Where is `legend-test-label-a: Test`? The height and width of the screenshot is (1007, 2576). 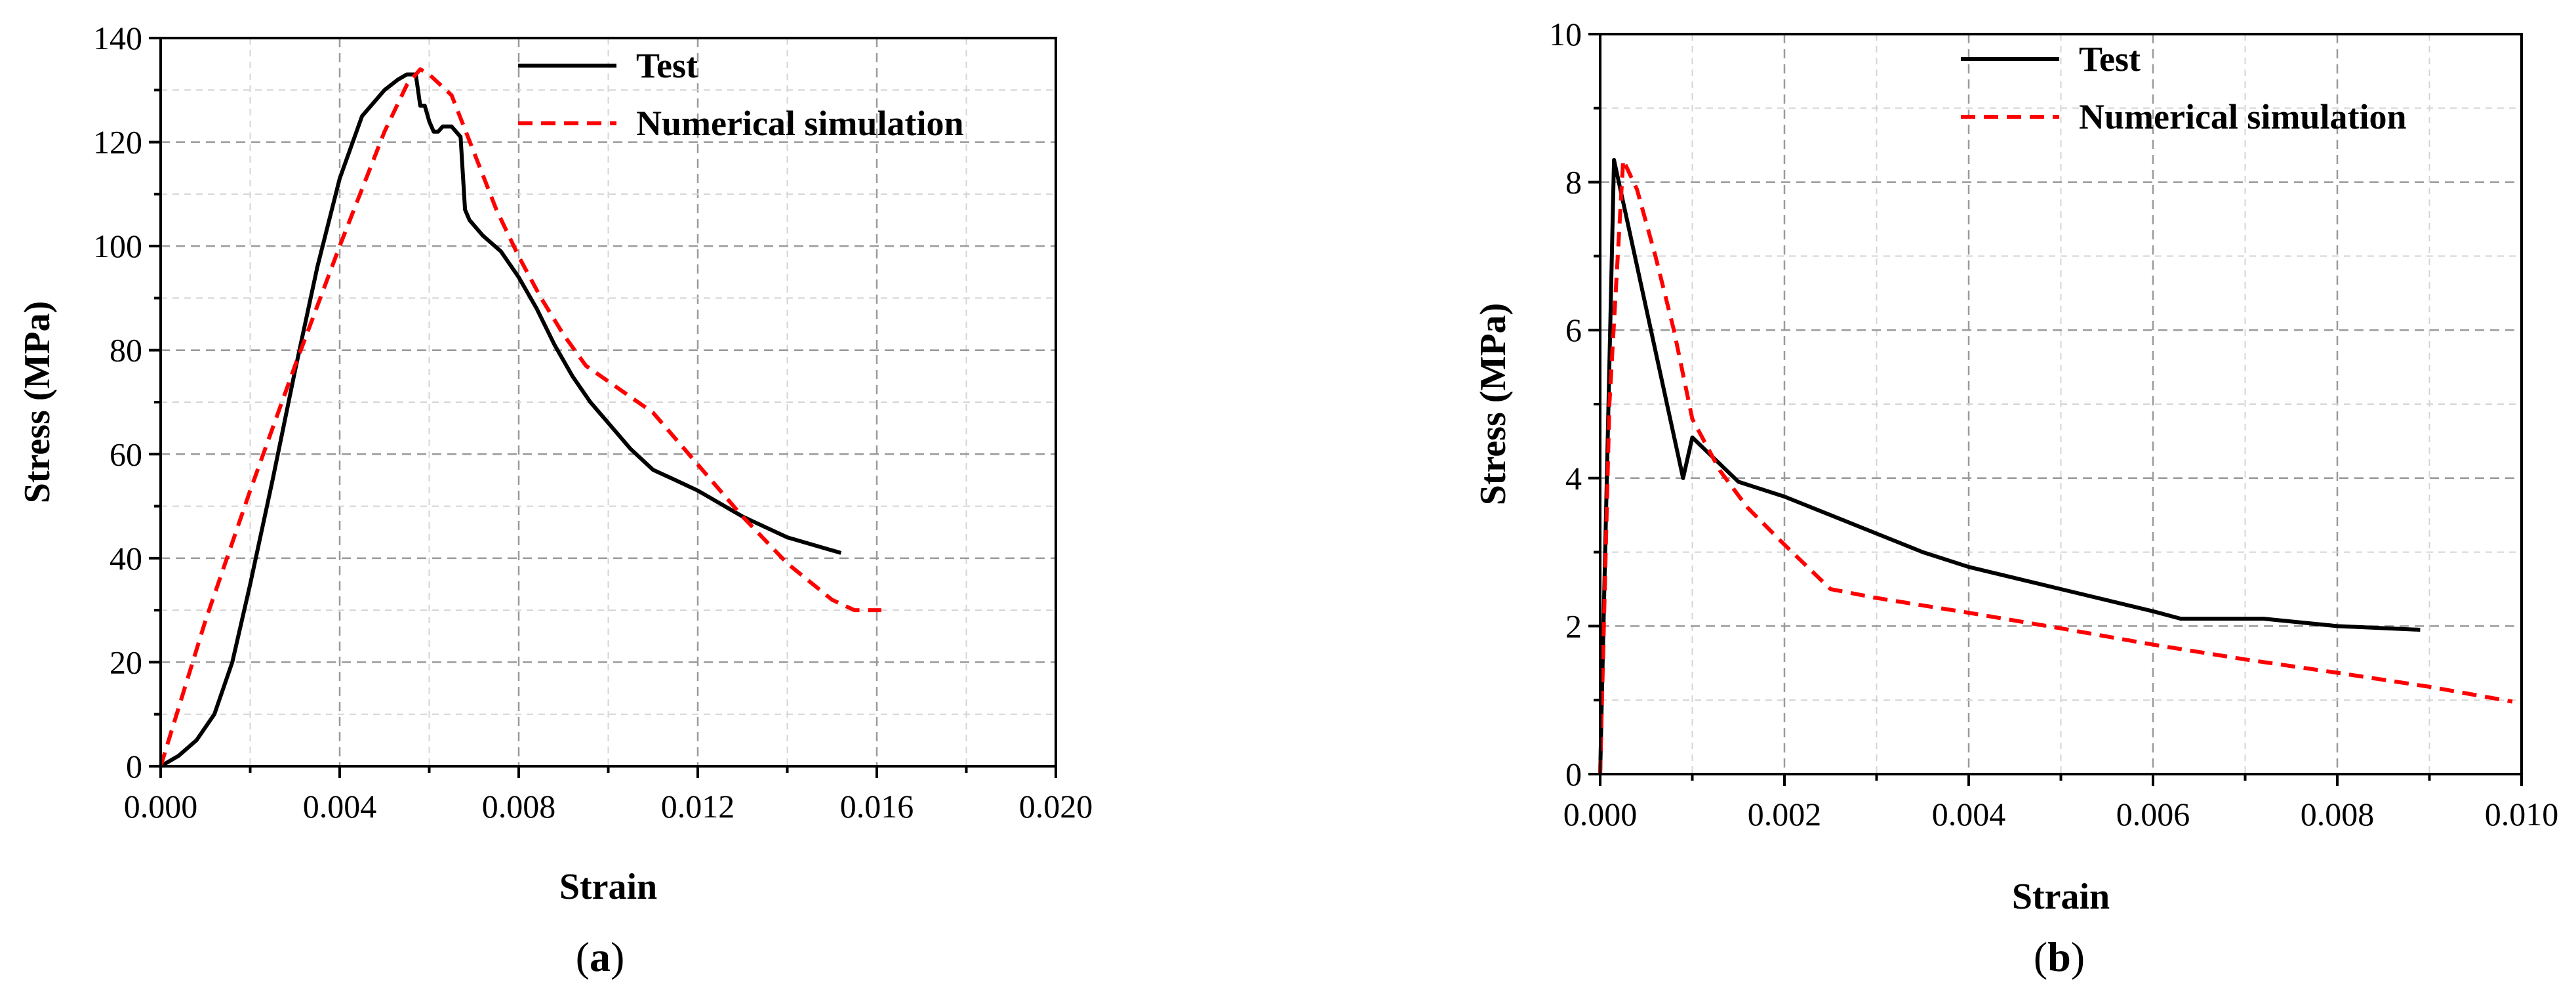
legend-test-label-a: Test is located at coordinates (667, 66).